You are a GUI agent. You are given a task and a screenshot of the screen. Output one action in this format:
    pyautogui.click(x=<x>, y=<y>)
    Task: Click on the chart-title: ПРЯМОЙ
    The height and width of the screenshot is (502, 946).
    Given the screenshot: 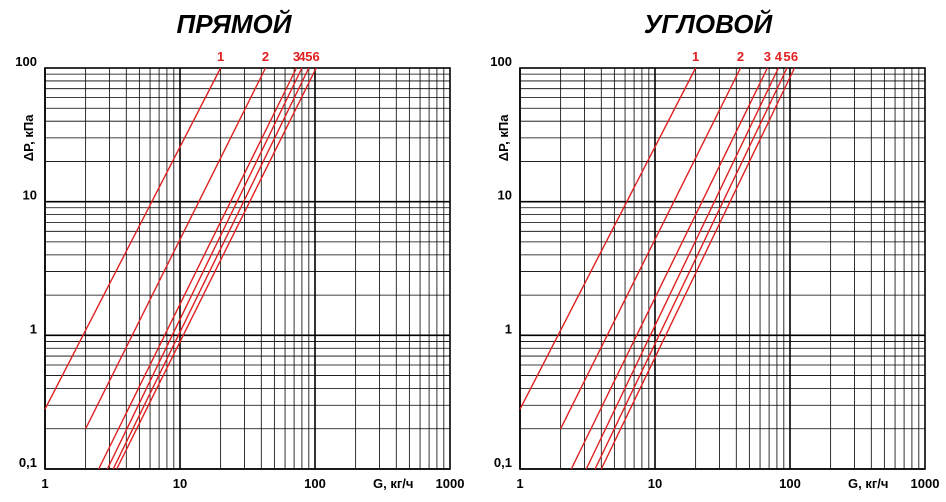 What is the action you would take?
    pyautogui.click(x=235, y=24)
    